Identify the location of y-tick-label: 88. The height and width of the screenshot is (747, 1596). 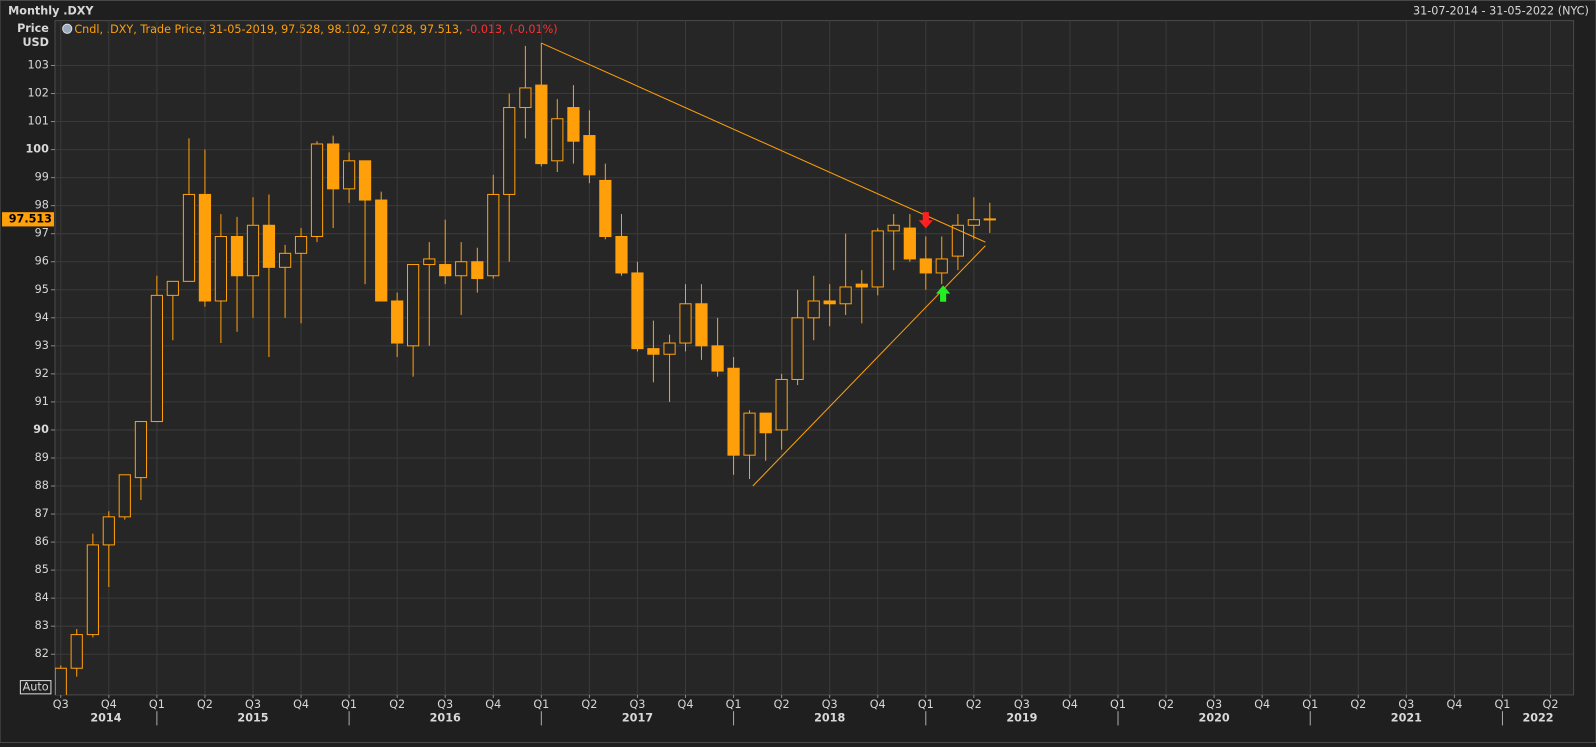
(42, 485).